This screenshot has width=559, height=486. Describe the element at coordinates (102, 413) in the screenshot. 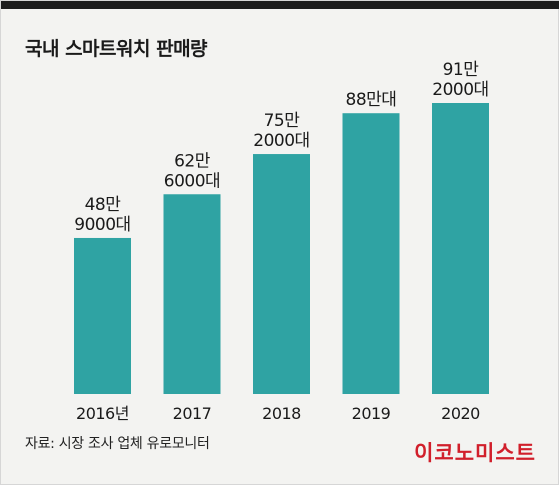

I see `x-tick-label-0: 2016년` at that location.